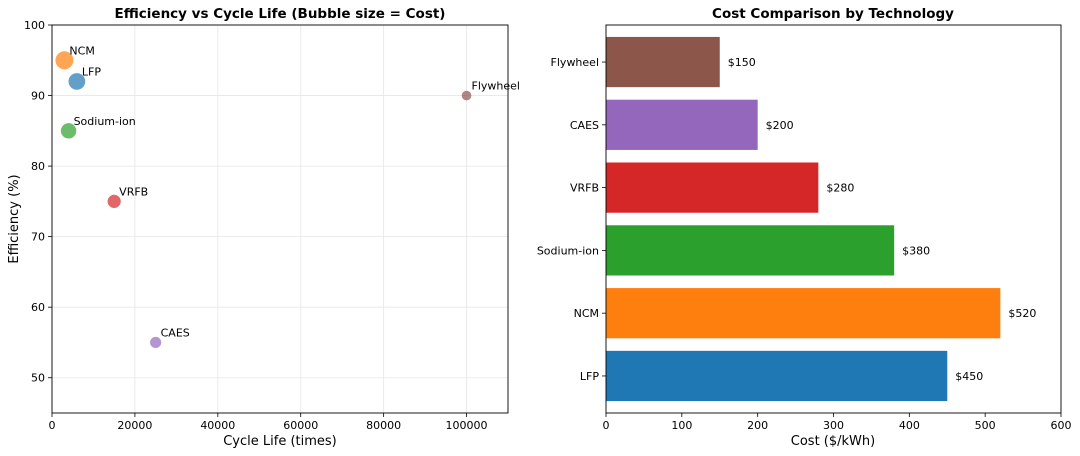 The image size is (1080, 456). Describe the element at coordinates (14, 218) in the screenshot. I see `scatter-y-axis-label: Efficiency (%)` at that location.